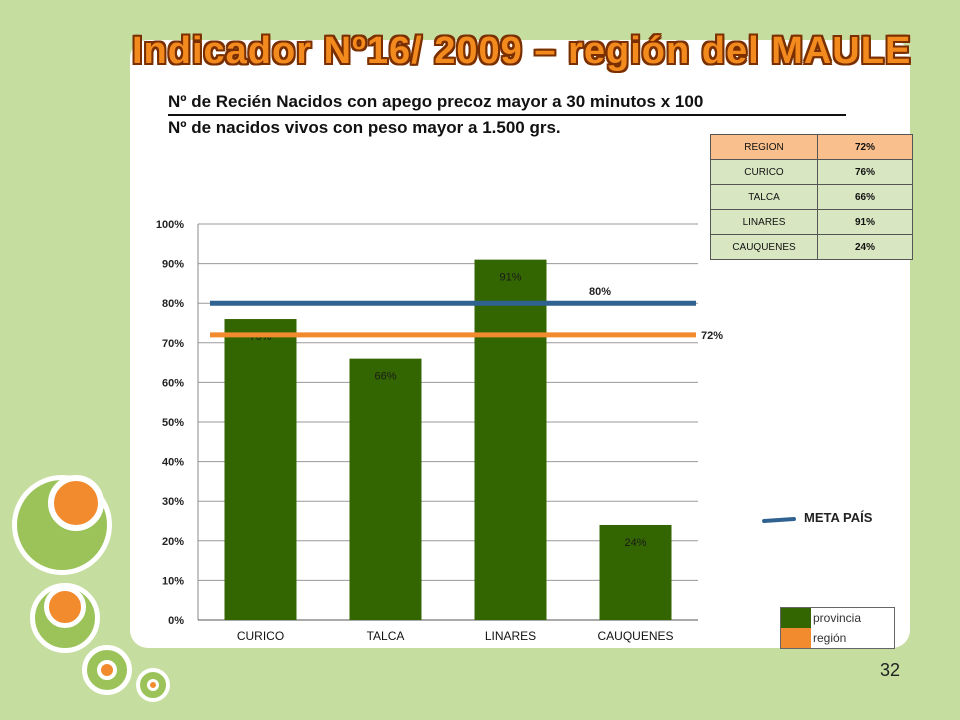  I want to click on decor-circle-tiny-center, so click(153, 685).